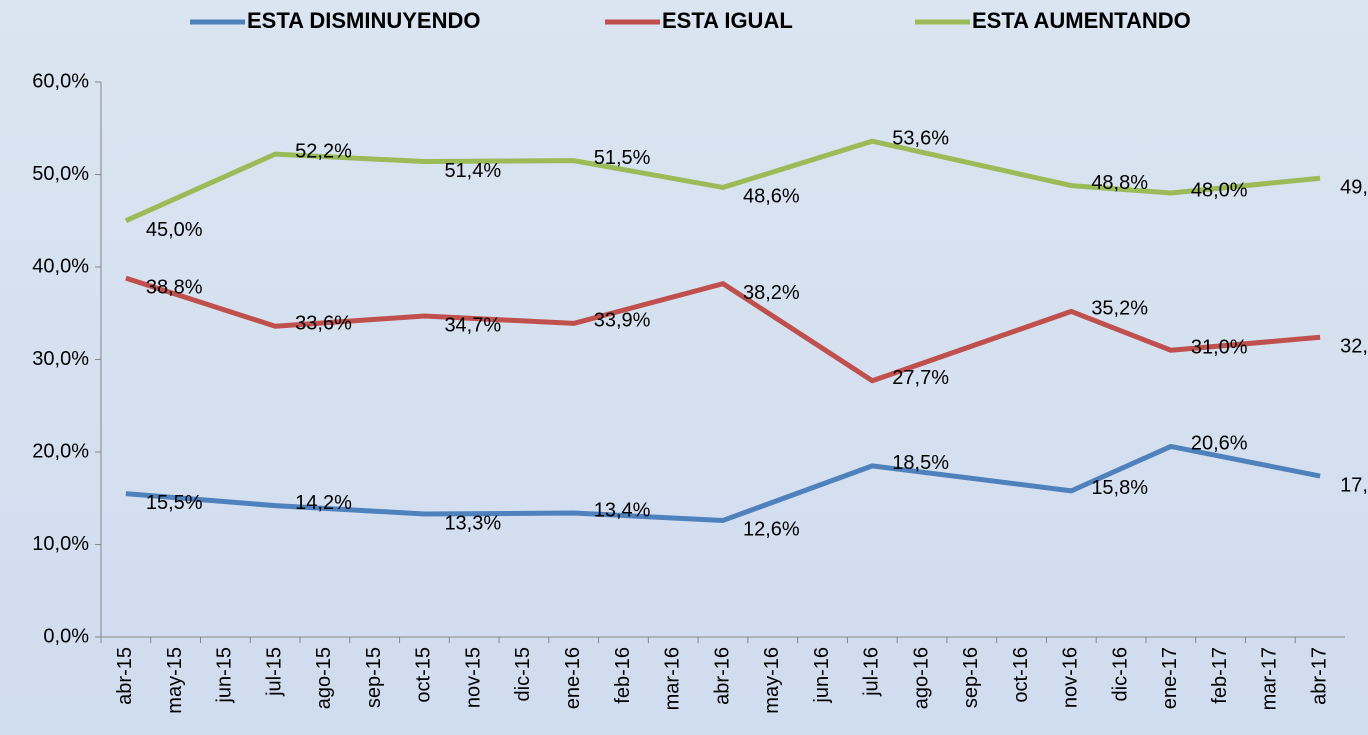 This screenshot has height=735, width=1368. Describe the element at coordinates (920, 138) in the screenshot. I see `data-label: 53,6%` at that location.